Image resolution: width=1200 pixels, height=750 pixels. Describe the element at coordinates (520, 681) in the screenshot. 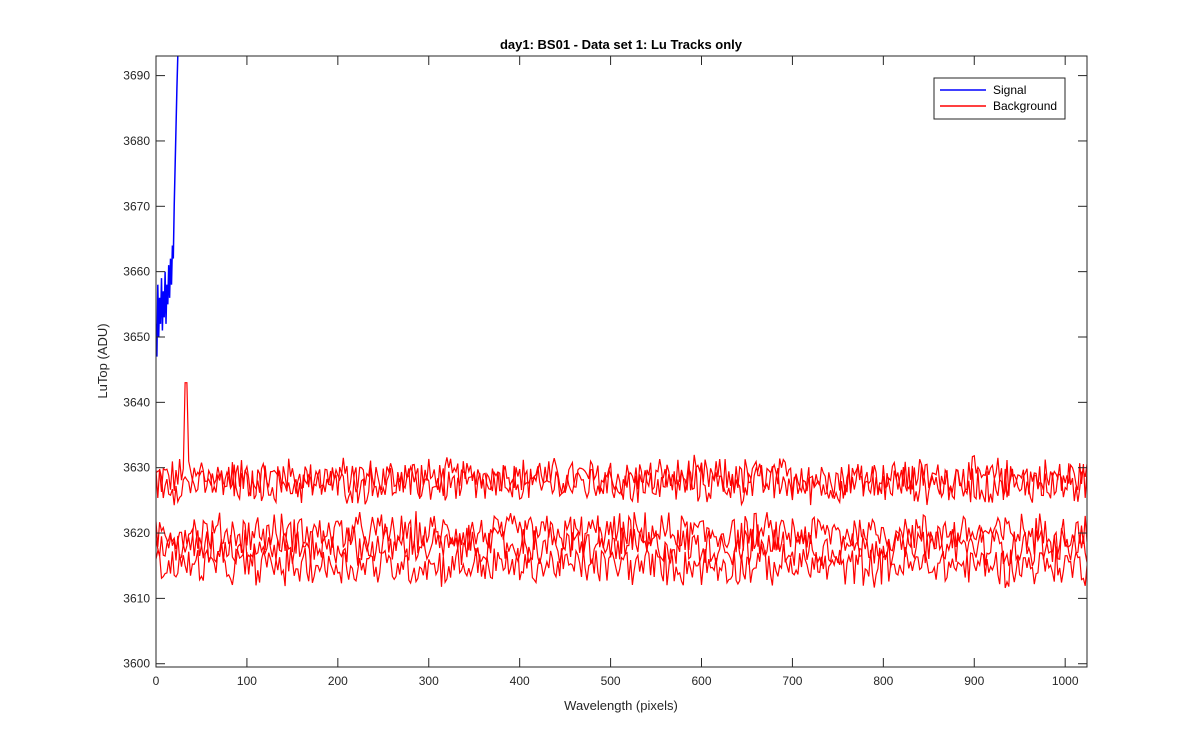

I see `x-tick-label: 400` at that location.